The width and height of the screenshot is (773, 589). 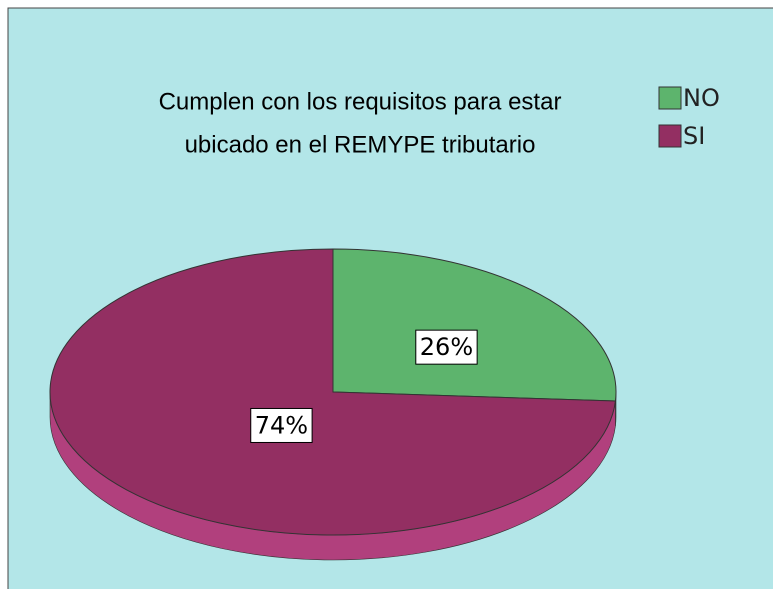 I want to click on slice, so click(x=474, y=325).